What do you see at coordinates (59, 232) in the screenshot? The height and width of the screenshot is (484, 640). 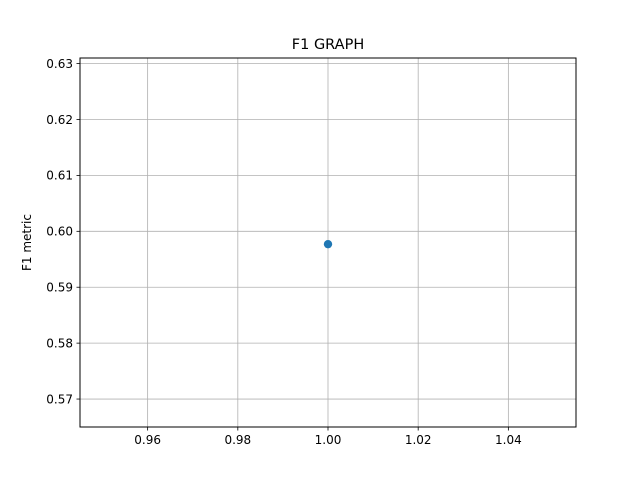 I see `y-tick-label: 0.60` at bounding box center [59, 232].